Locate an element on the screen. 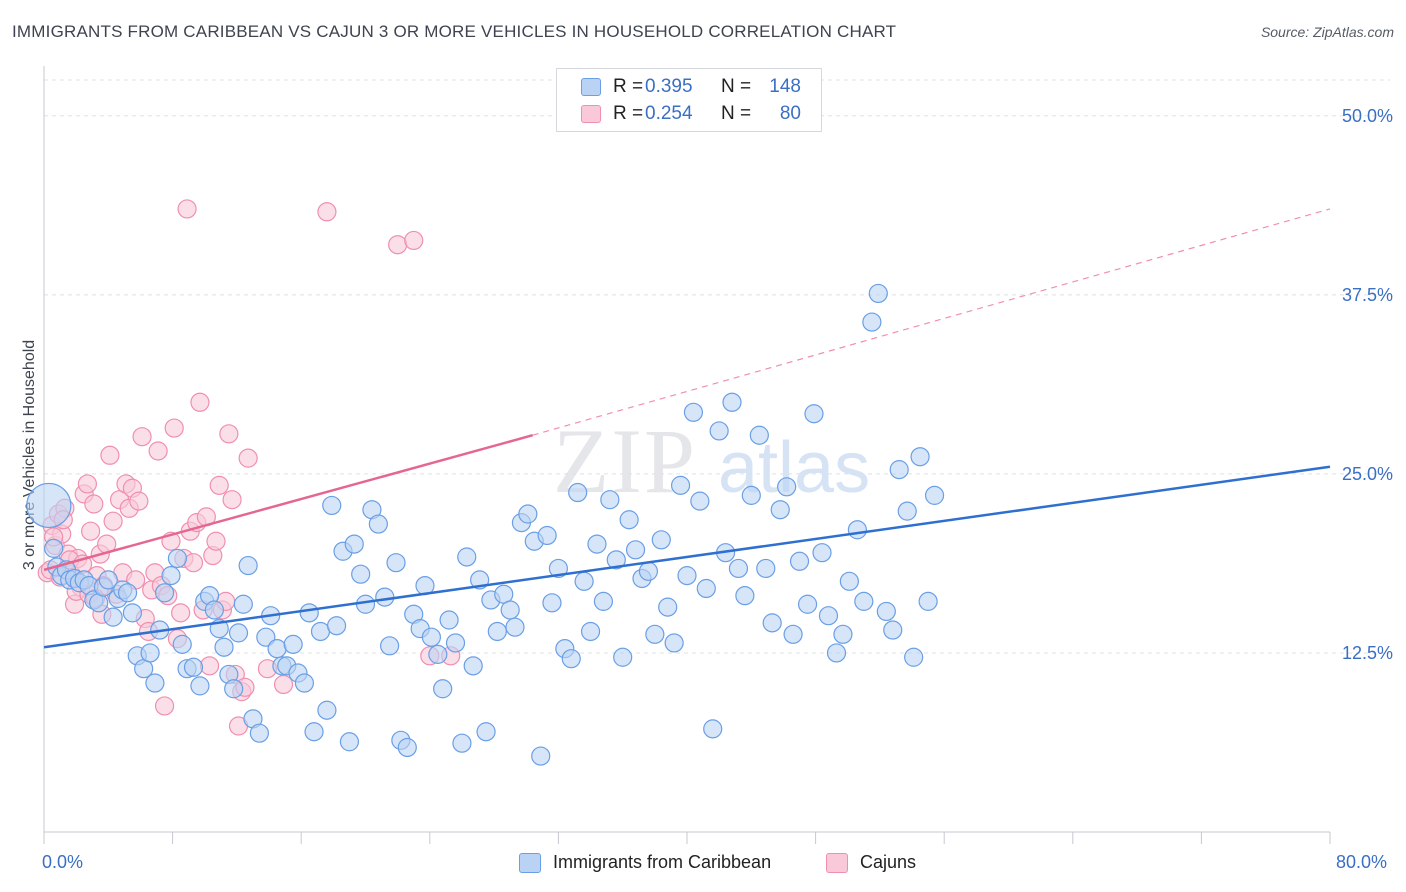  legend-swatch-cajuns is located at coordinates (591, 114).